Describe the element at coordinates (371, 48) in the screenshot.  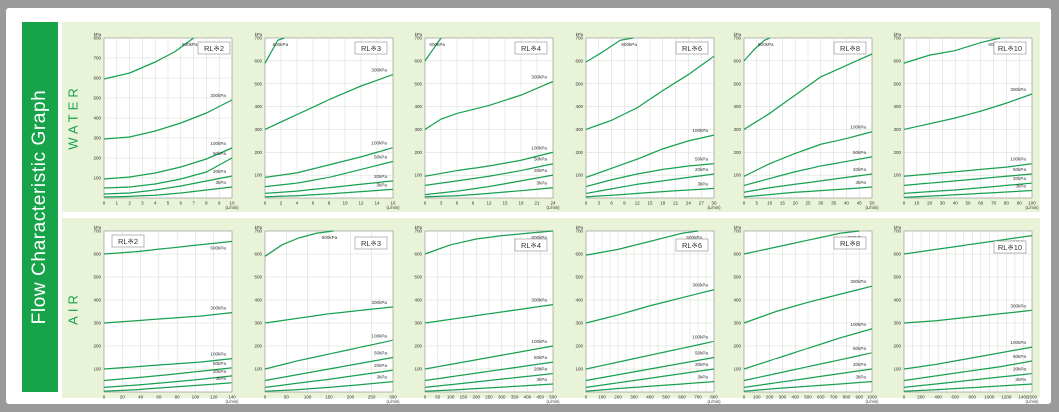
I see `model-label: RL※3` at that location.